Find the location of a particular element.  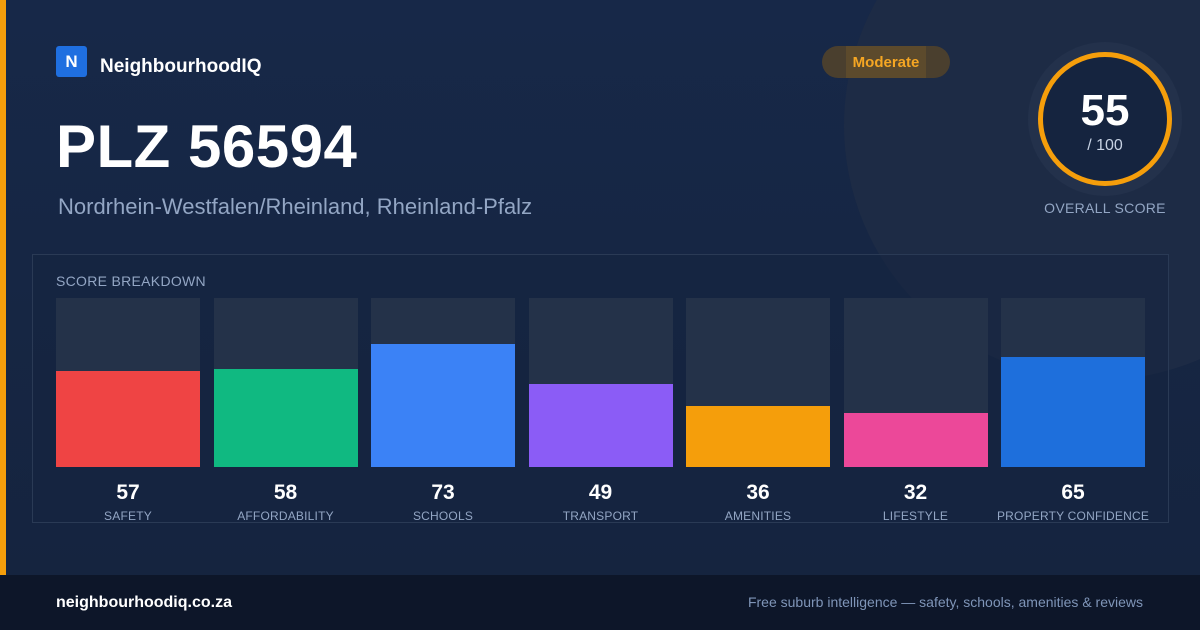

bar-column-property-confidence: 65 PROPERTY CONFIDENCE is located at coordinates (1073, 410).